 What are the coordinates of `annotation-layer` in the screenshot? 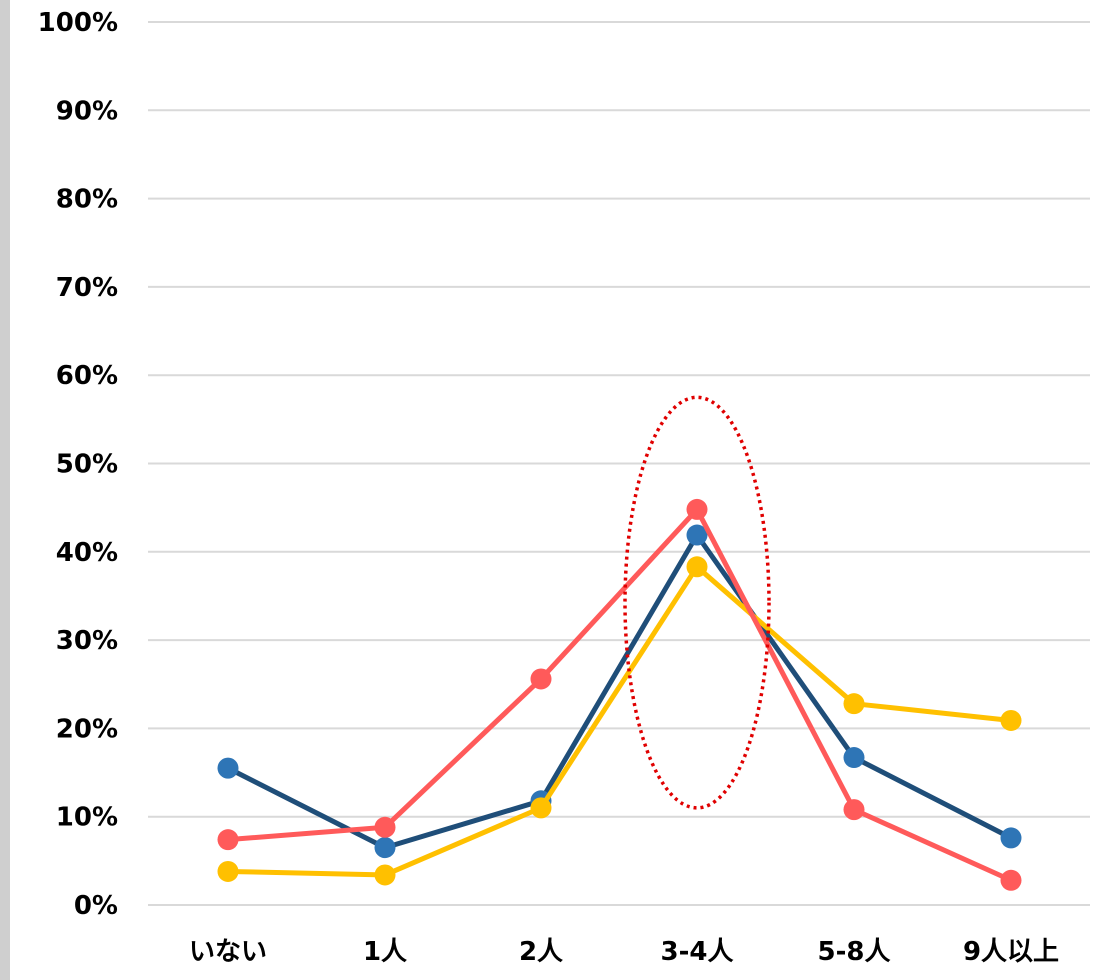 It's located at (697, 602).